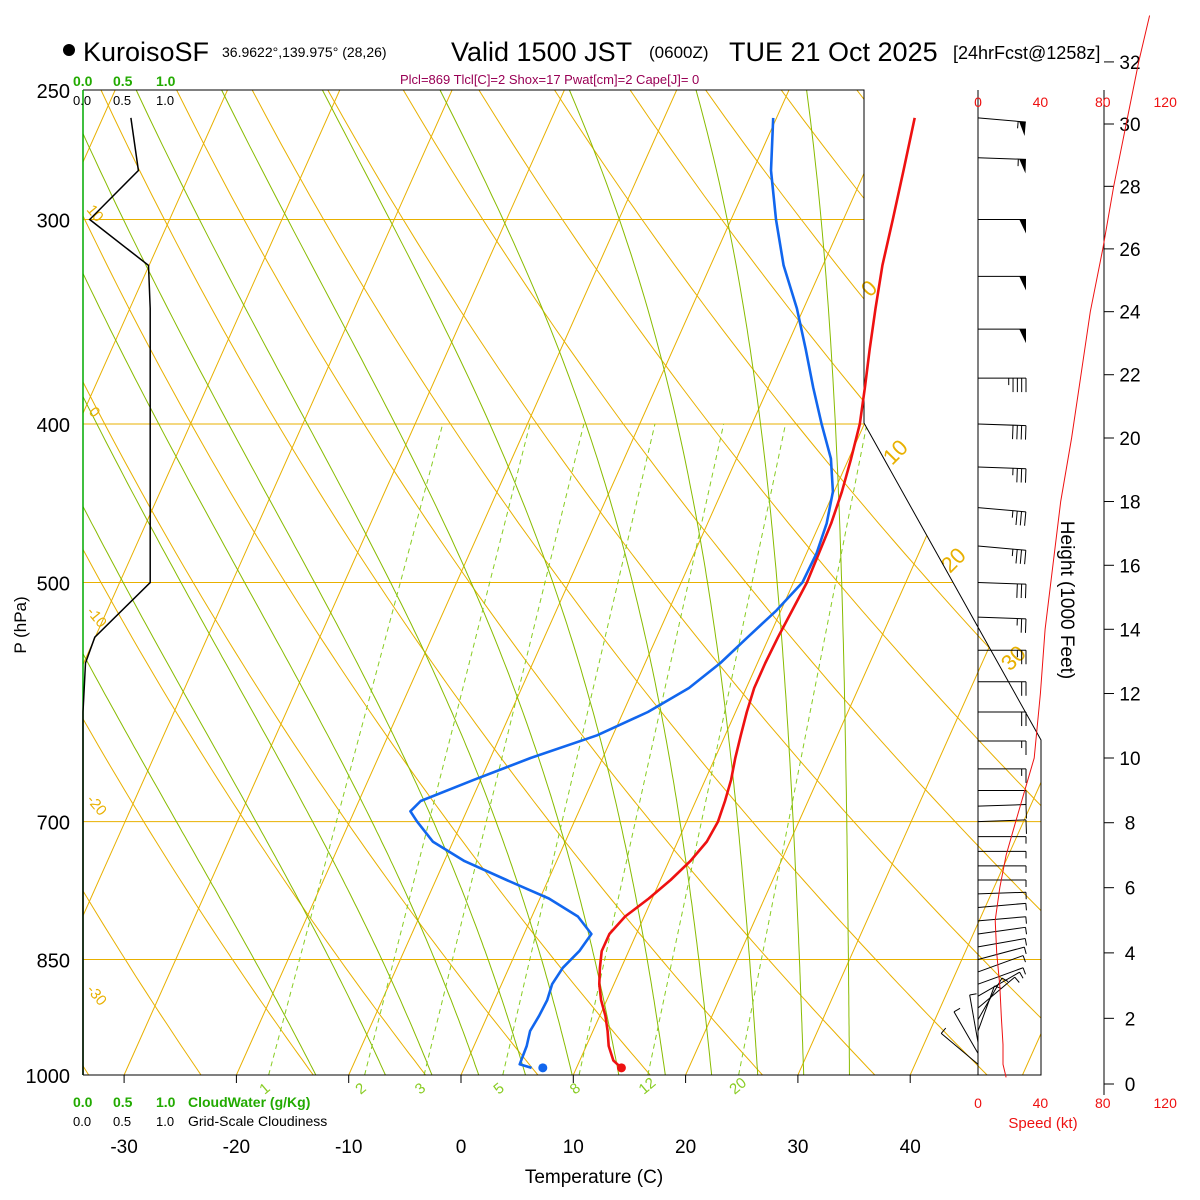 This screenshot has width=1200, height=1200. I want to click on cloudwater-tick-0: 0.0, so click(83, 81).